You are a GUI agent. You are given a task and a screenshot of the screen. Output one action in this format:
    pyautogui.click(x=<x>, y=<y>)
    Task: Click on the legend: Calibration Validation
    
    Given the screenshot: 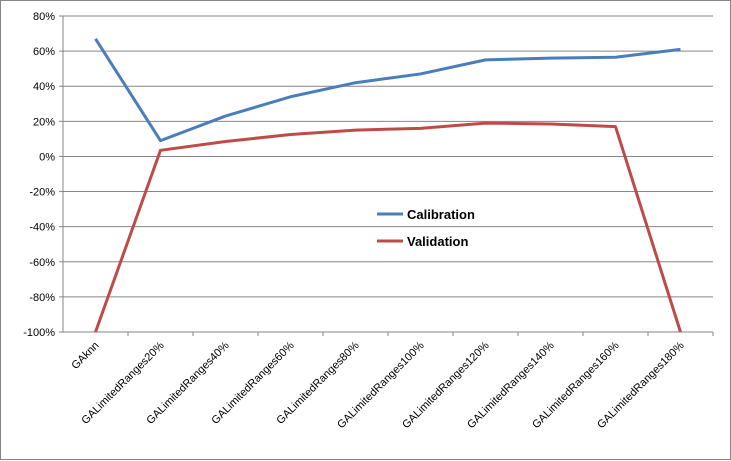 What is the action you would take?
    pyautogui.click(x=426, y=228)
    